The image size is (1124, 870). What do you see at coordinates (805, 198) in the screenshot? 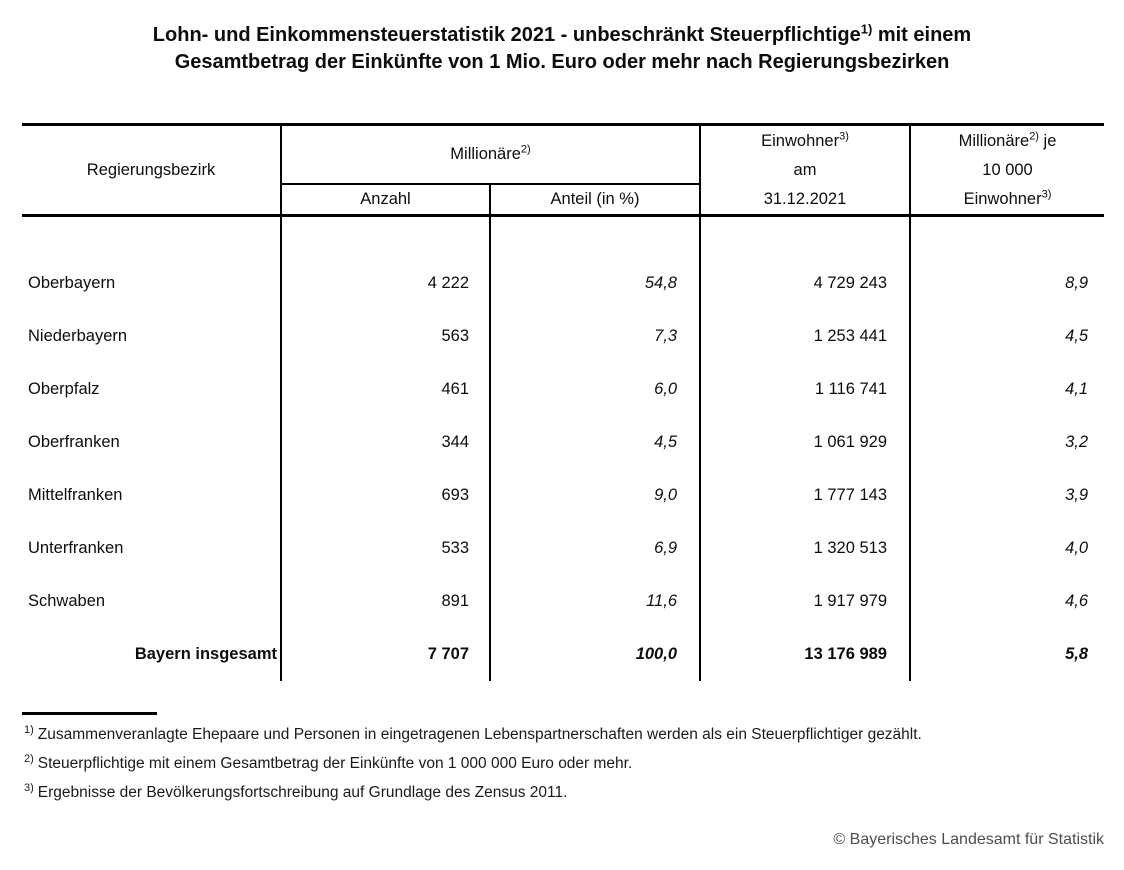
I see `header-einwohner-line3: 31.12.2021` at bounding box center [805, 198].